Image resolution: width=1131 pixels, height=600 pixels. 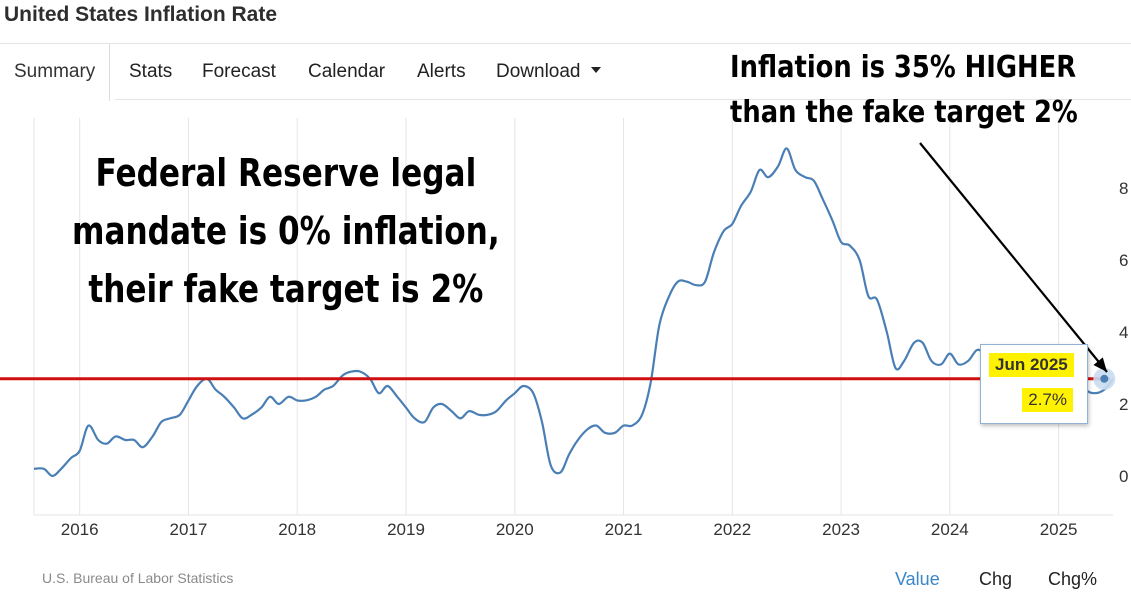 What do you see at coordinates (55, 72) in the screenshot?
I see `tab-summary: Summary` at bounding box center [55, 72].